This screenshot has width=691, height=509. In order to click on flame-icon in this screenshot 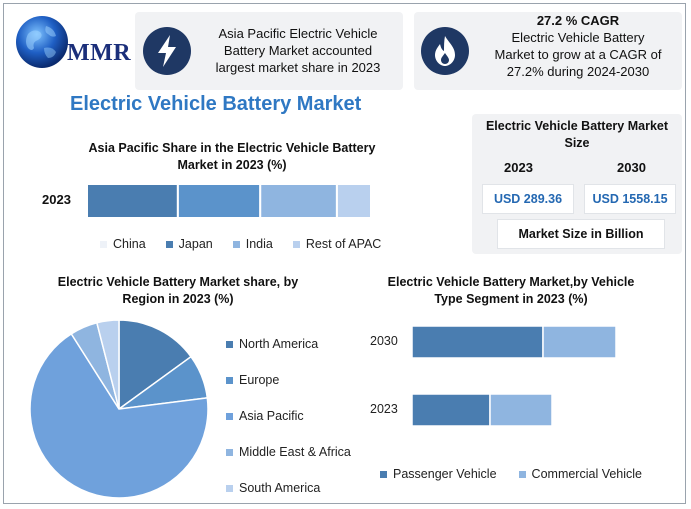, I will do `click(445, 51)`.